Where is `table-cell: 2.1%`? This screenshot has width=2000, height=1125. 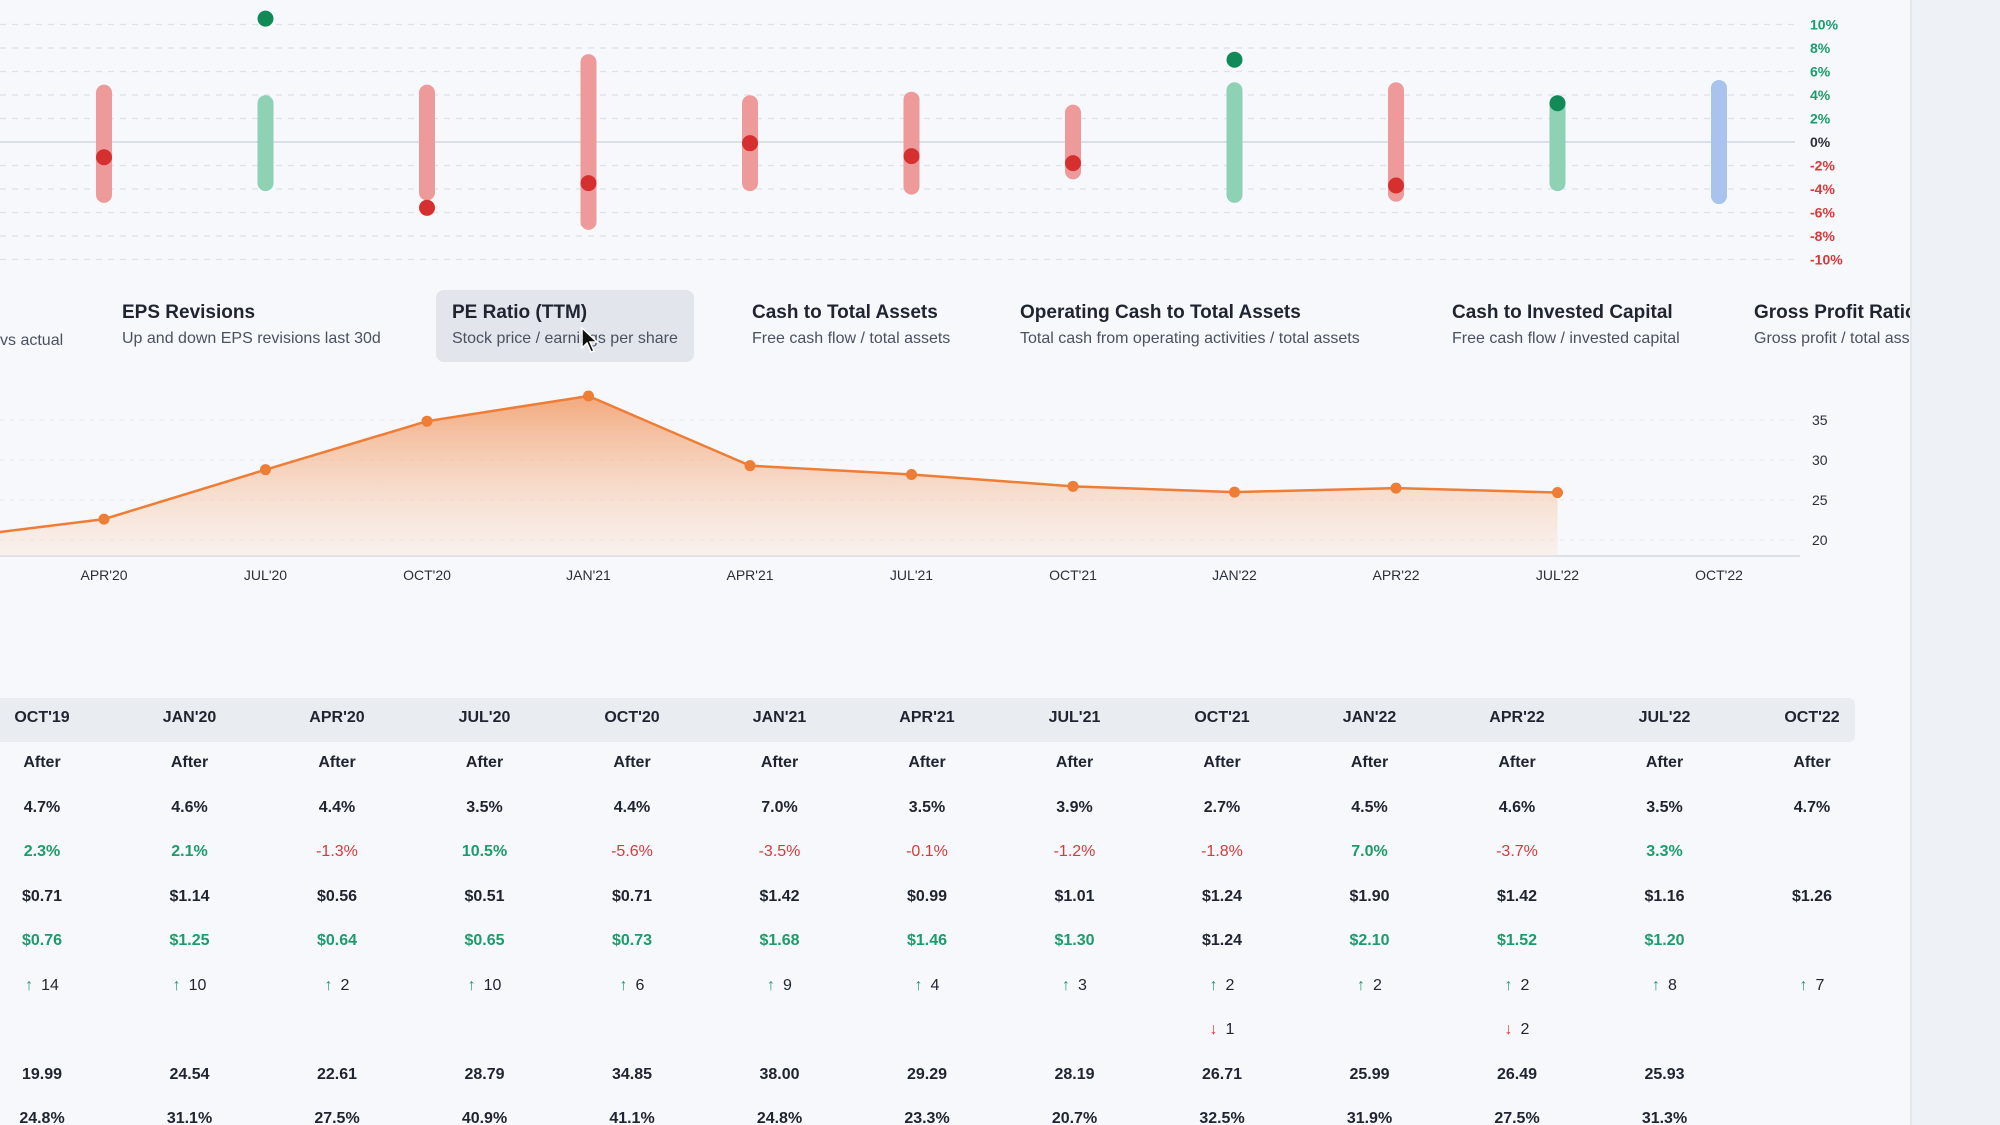 table-cell: 2.1% is located at coordinates (189, 851).